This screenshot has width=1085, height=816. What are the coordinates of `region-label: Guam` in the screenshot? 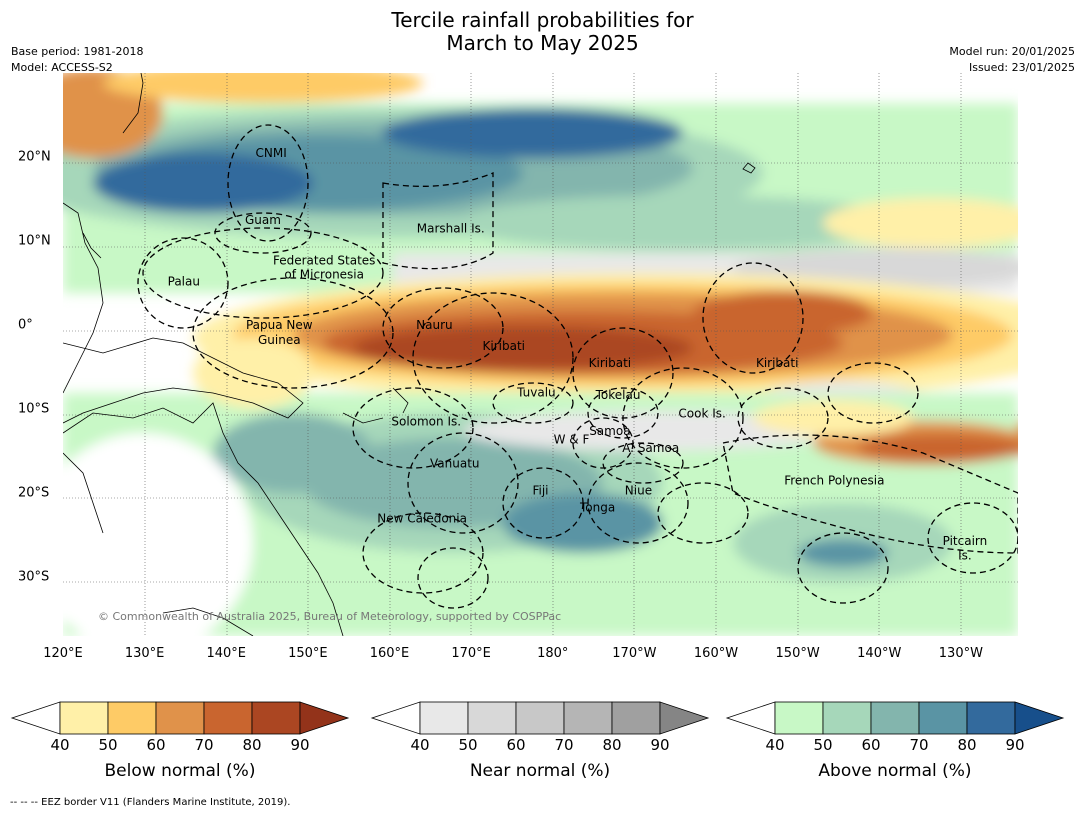 It's located at (263, 220).